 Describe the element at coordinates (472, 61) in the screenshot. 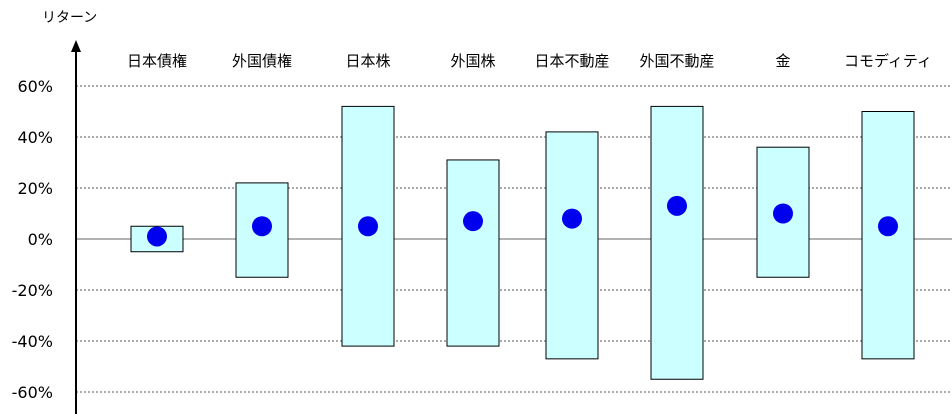

I see `category-label: 外国株` at that location.